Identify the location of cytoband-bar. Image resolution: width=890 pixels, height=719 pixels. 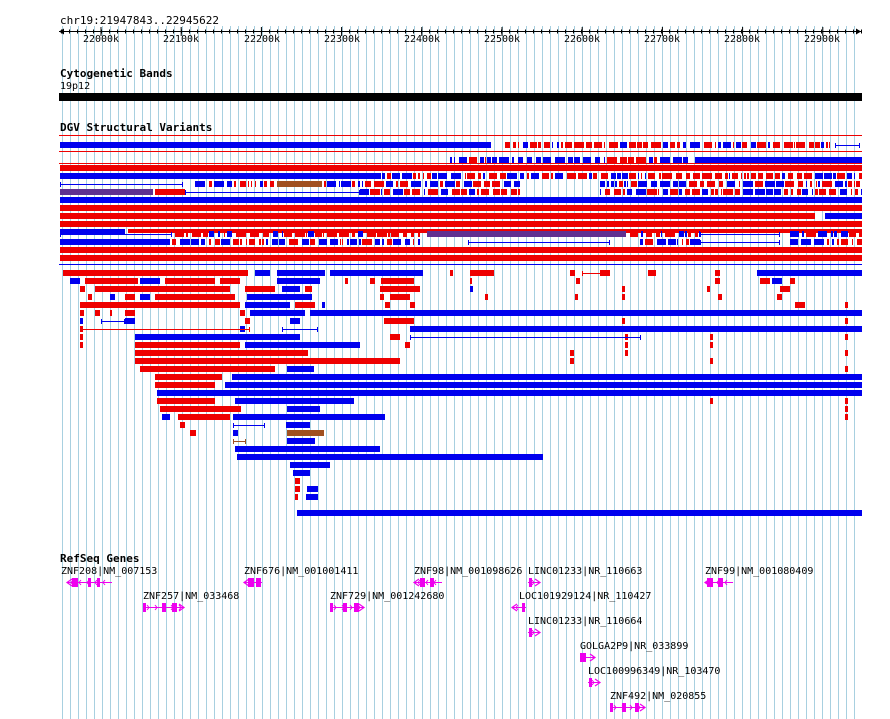
(460, 97).